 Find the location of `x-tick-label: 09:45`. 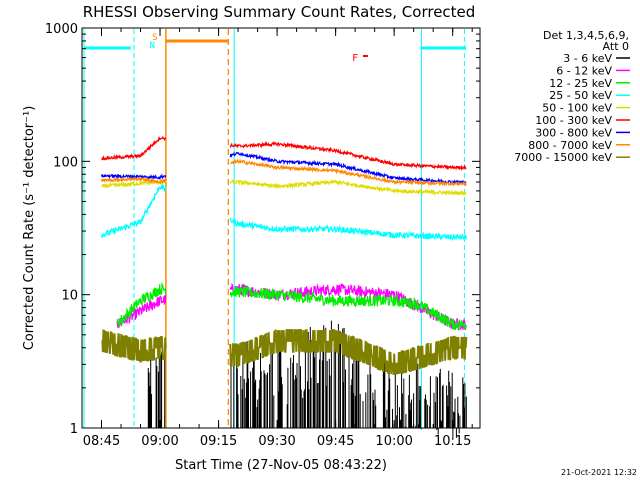

x-tick-label: 09:45 is located at coordinates (335, 441).